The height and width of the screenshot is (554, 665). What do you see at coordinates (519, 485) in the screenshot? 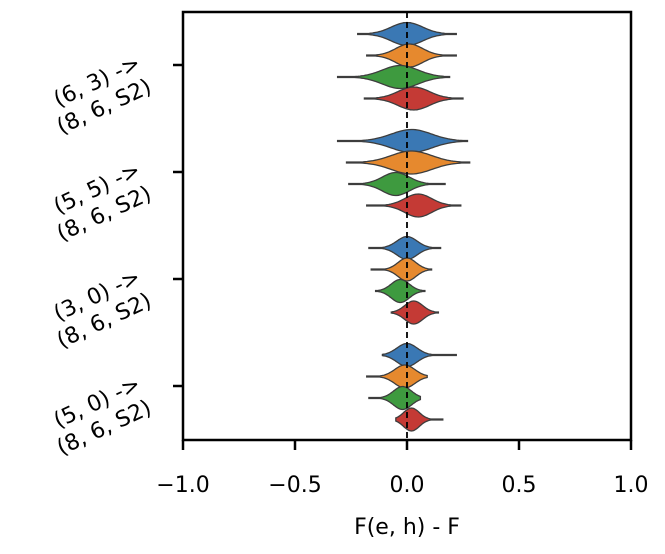
I see `x-tick-label: 0.5` at bounding box center [519, 485].